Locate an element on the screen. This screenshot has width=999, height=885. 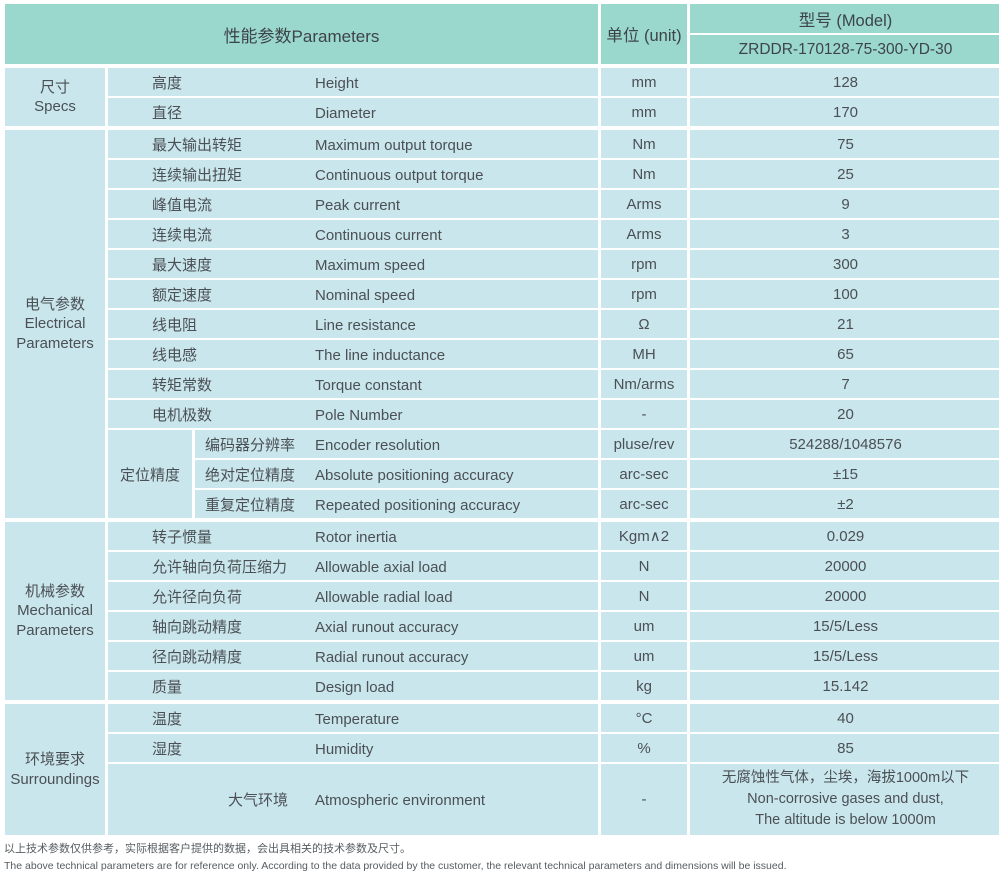
unit-header: 单位 (unit) is located at coordinates (644, 34).